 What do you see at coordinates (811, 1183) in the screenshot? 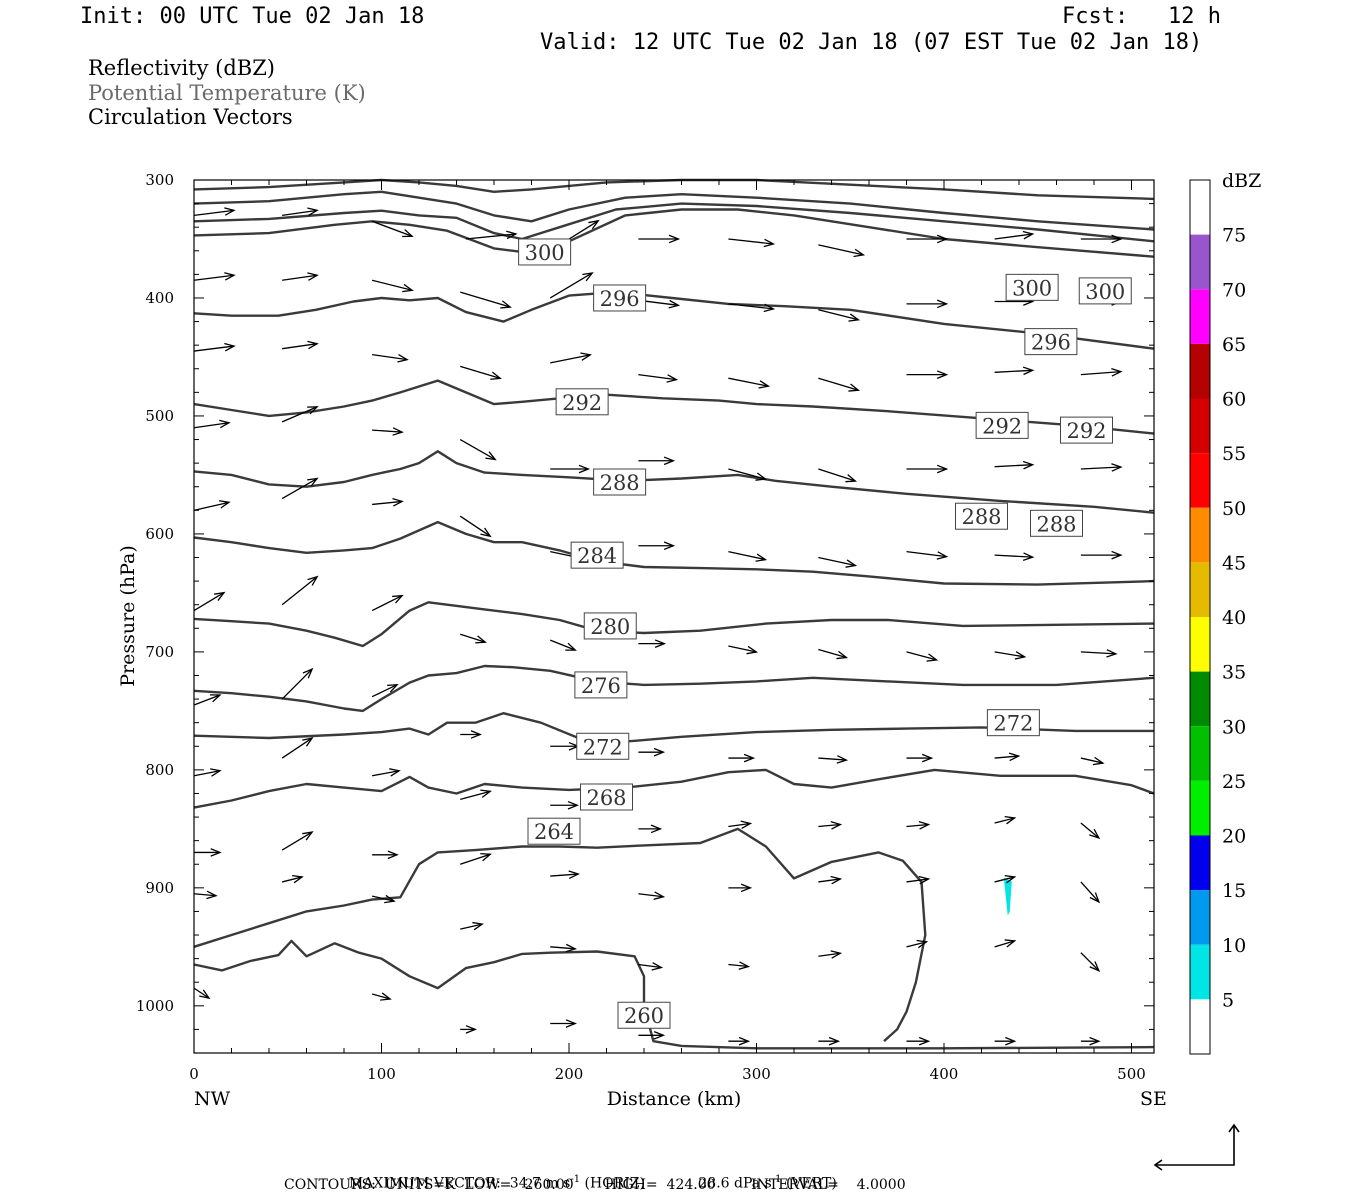
I see `max-vector-vert-unit: (VERT)` at bounding box center [811, 1183].